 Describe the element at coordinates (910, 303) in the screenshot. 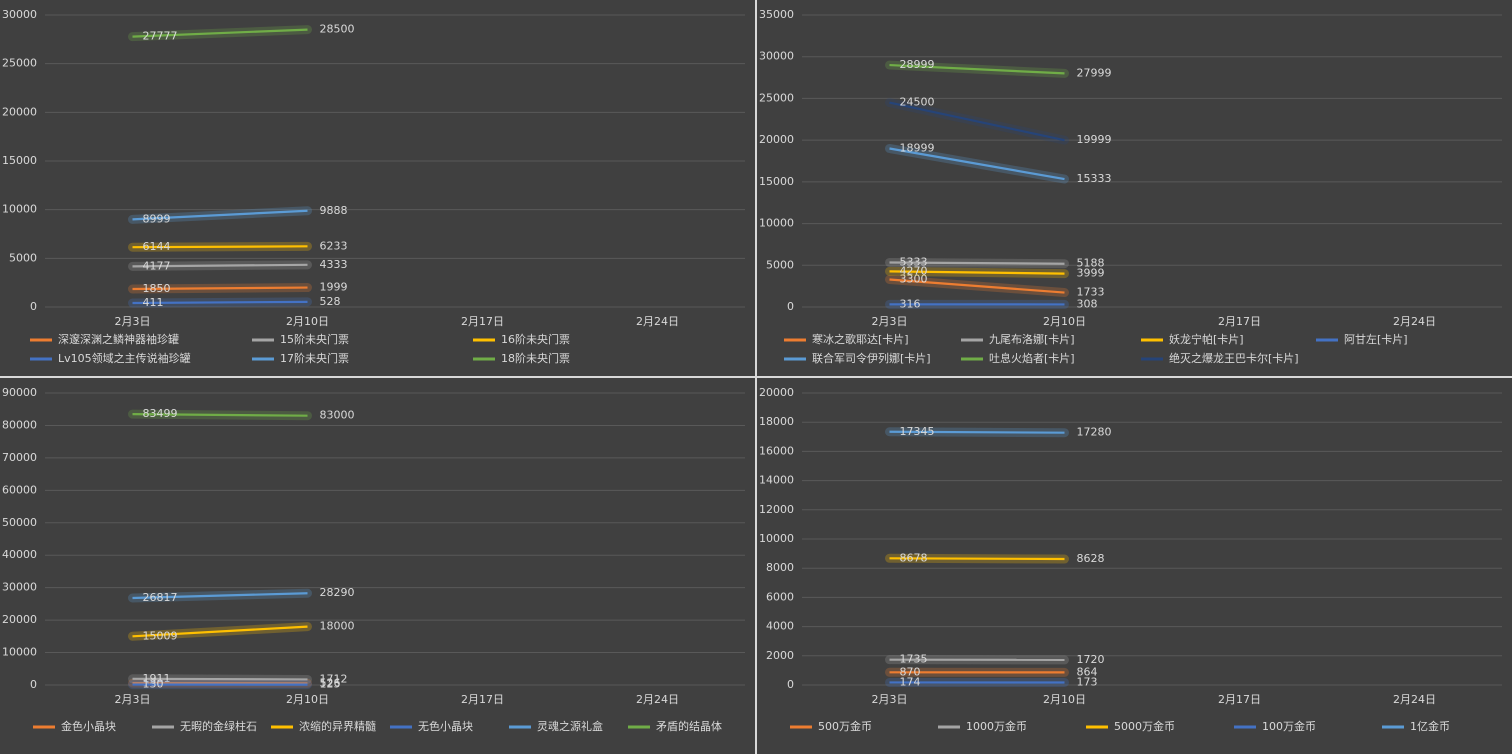

I see `data-label: 316` at that location.